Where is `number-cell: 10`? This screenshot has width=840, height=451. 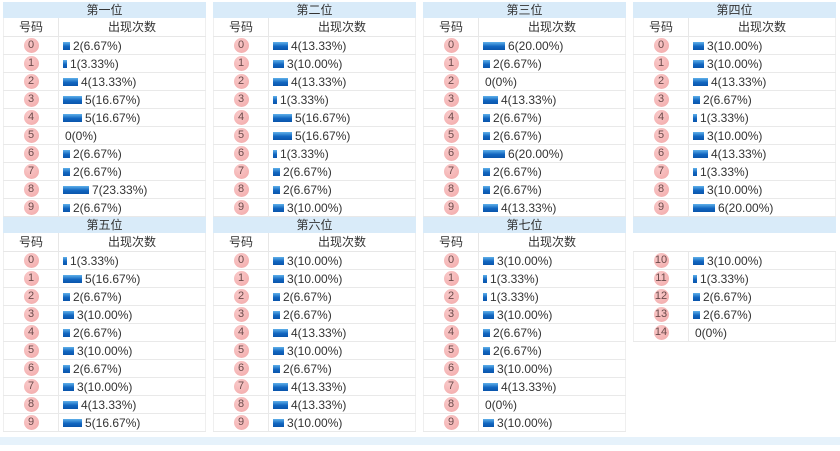 number-cell: 10 is located at coordinates (661, 260).